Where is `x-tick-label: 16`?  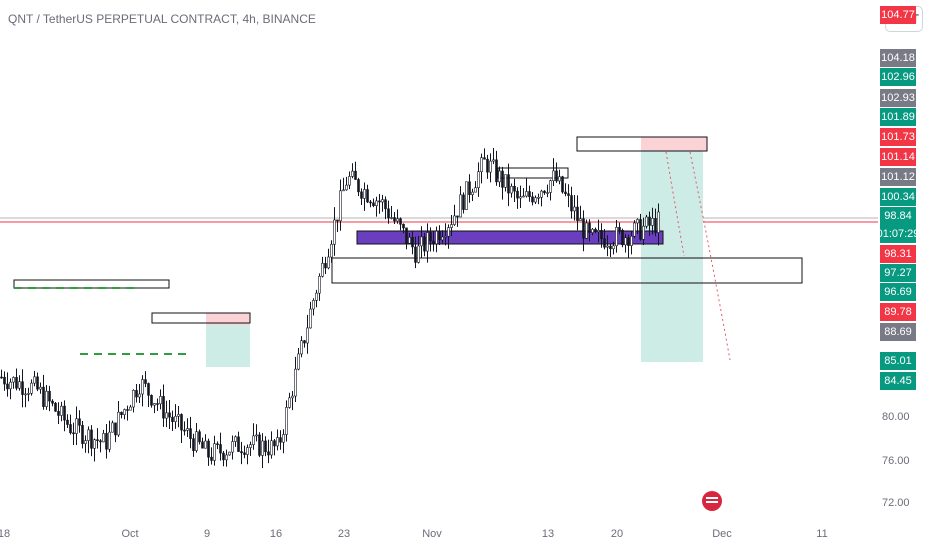 x-tick-label: 16 is located at coordinates (276, 534).